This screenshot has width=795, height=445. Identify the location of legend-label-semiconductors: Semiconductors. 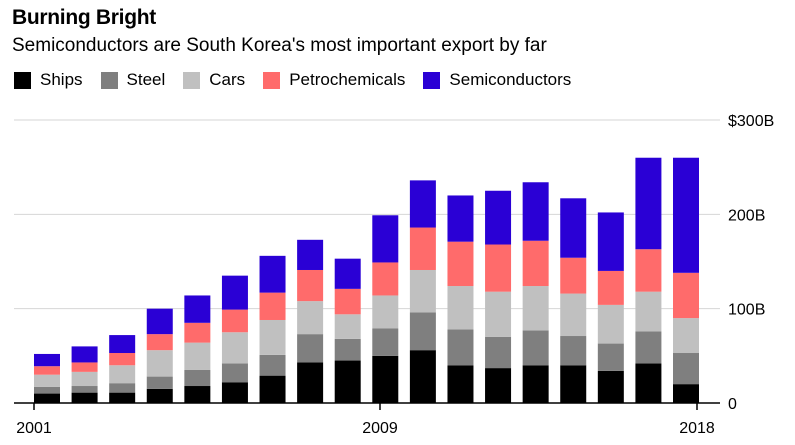
(510, 79).